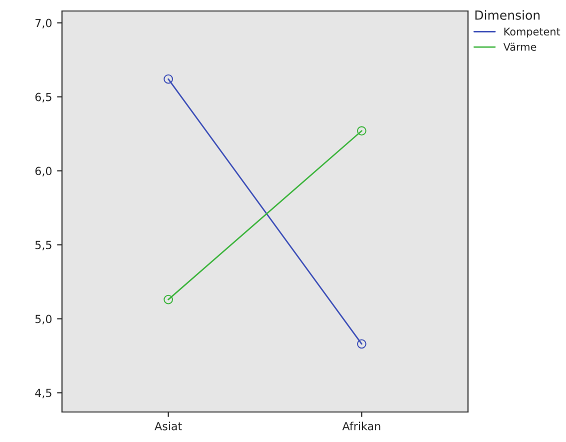 This screenshot has height=442, width=566. What do you see at coordinates (43, 171) in the screenshot?
I see `y-tick-label: 6,0` at bounding box center [43, 171].